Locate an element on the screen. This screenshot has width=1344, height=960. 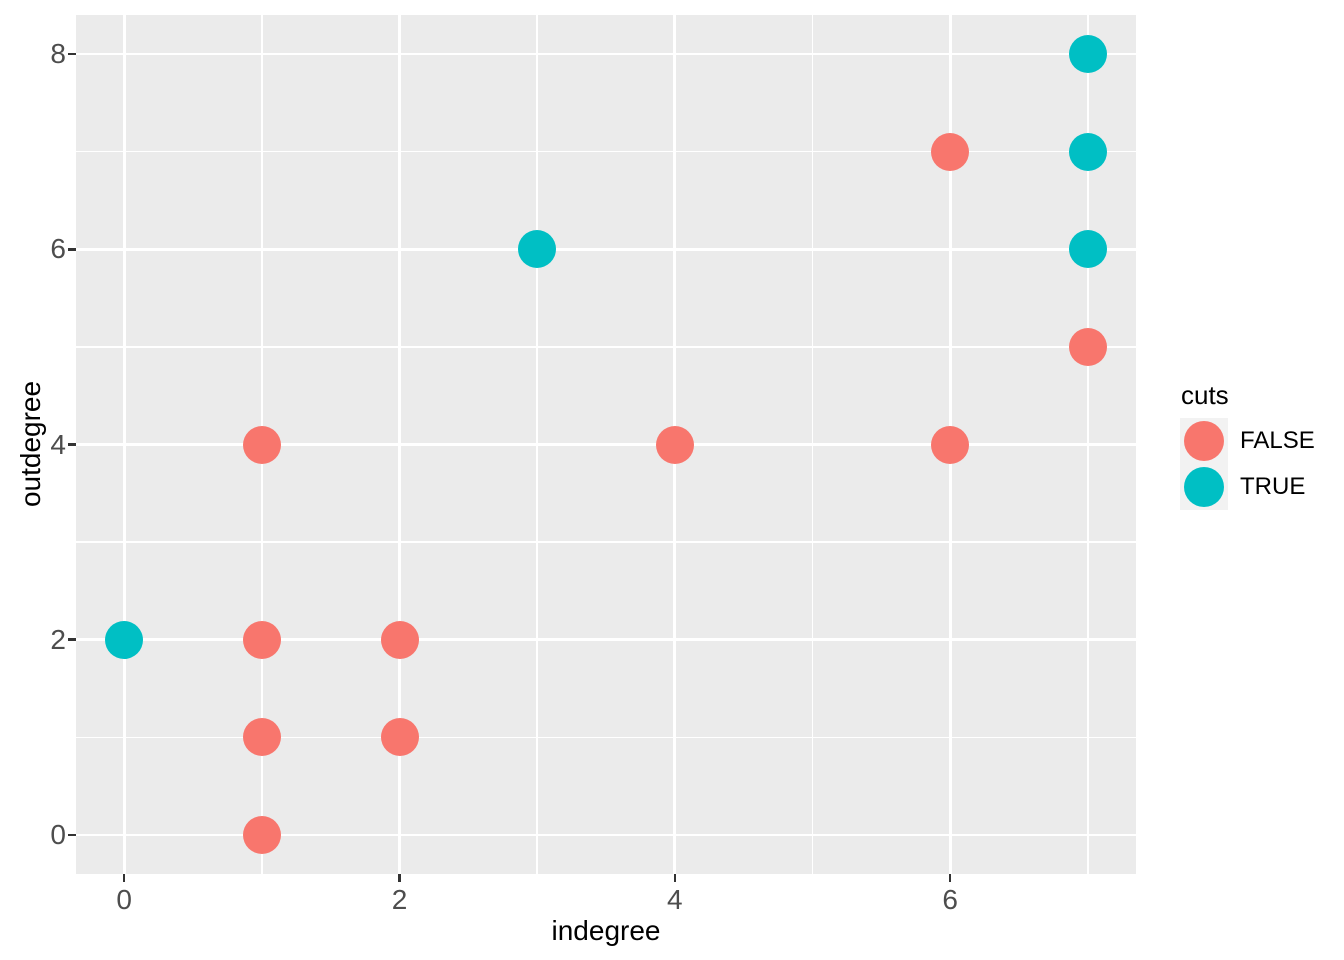
y-tick-label: 0 is located at coordinates (58, 834).